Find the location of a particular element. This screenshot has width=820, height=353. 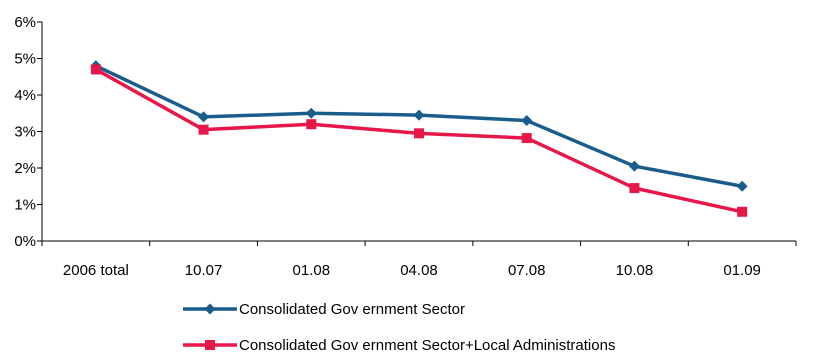

x-tick-label: 2006 total is located at coordinates (96, 270).